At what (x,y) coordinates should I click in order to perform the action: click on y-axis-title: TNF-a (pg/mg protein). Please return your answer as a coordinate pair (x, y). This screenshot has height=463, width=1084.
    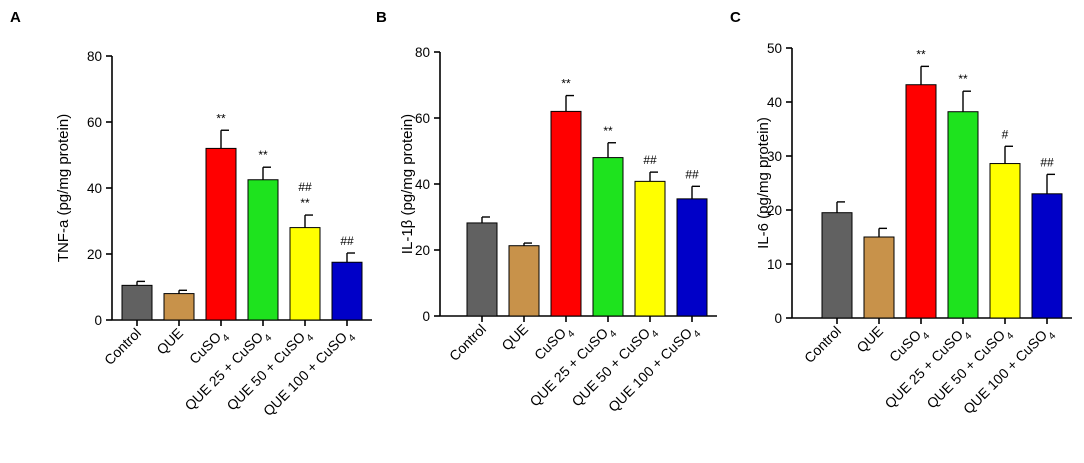
    Looking at the image, I should click on (63, 188).